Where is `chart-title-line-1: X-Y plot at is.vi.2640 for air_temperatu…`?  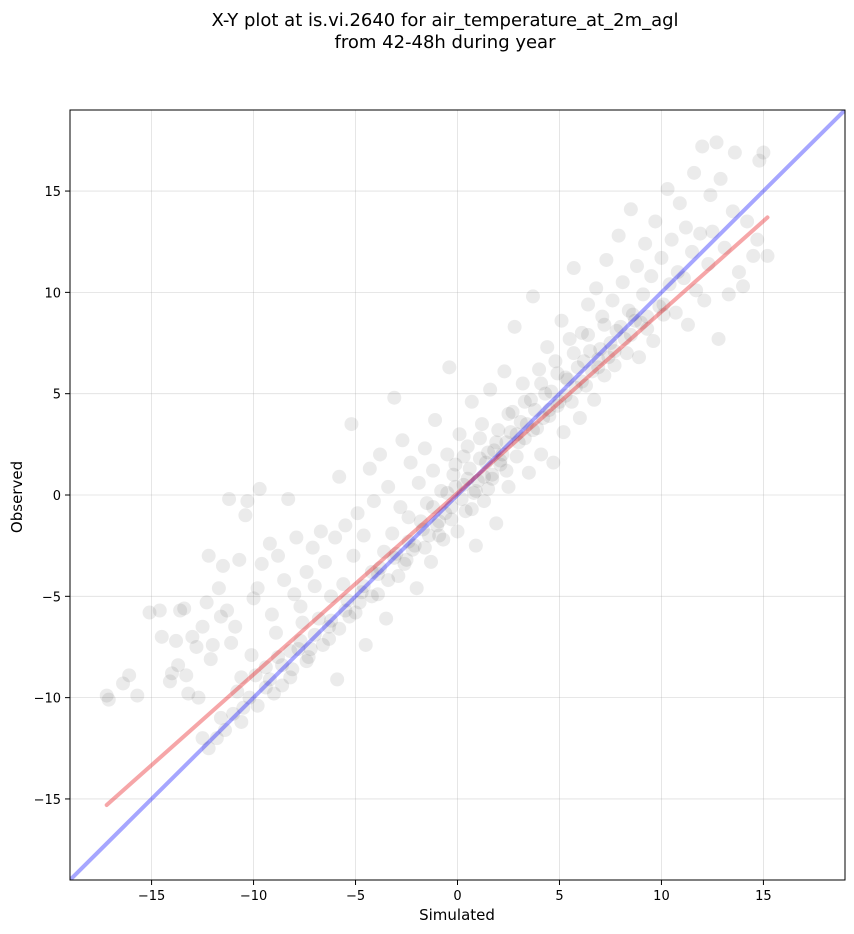 chart-title-line-1: X-Y plot at is.vi.2640 for air_temperatu… is located at coordinates (444, 20).